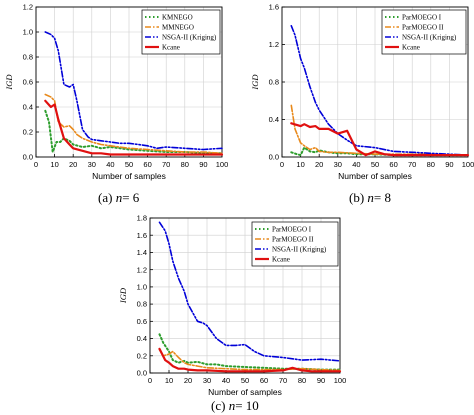 This screenshot has height=415, width=474. I want to click on y-tick-label: 1.8, so click(142, 218).